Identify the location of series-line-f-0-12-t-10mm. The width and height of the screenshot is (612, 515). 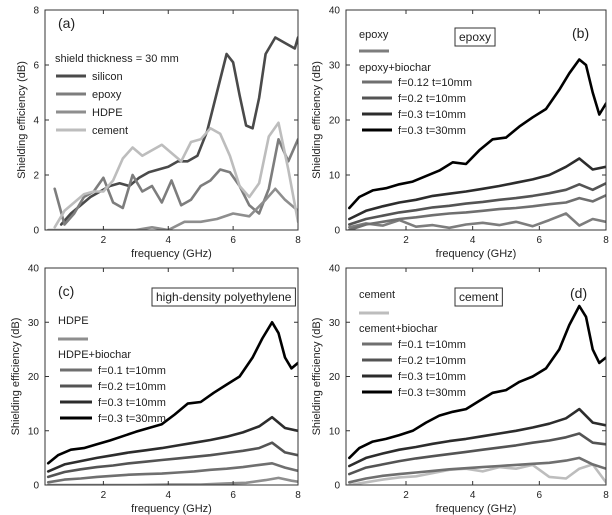
(476, 212).